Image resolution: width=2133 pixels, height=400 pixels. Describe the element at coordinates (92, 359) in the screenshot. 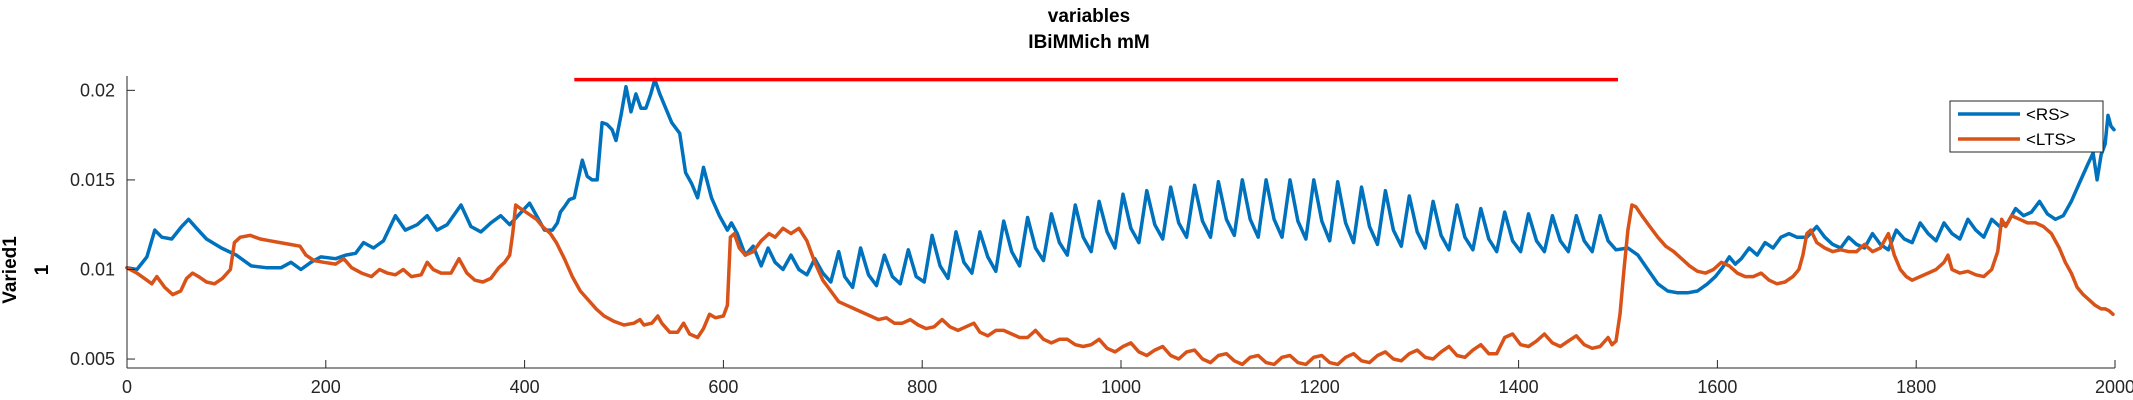

I see `y-tick-label: 0.005` at that location.